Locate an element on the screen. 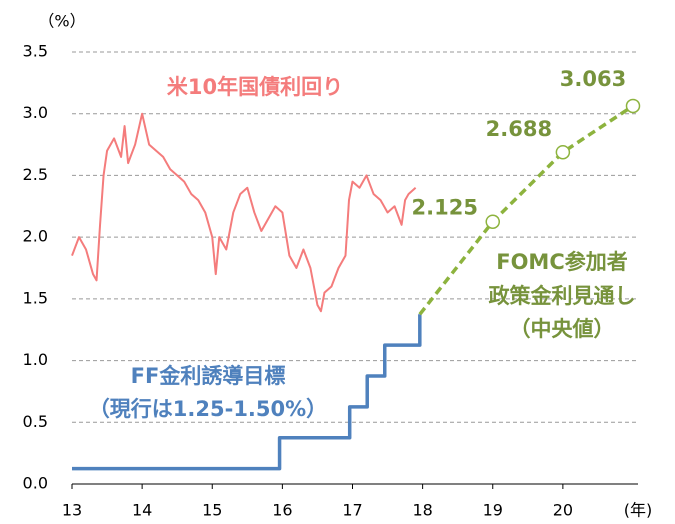 This screenshot has width=675, height=524. series-label: 米10年国債利回り is located at coordinates (255, 87).